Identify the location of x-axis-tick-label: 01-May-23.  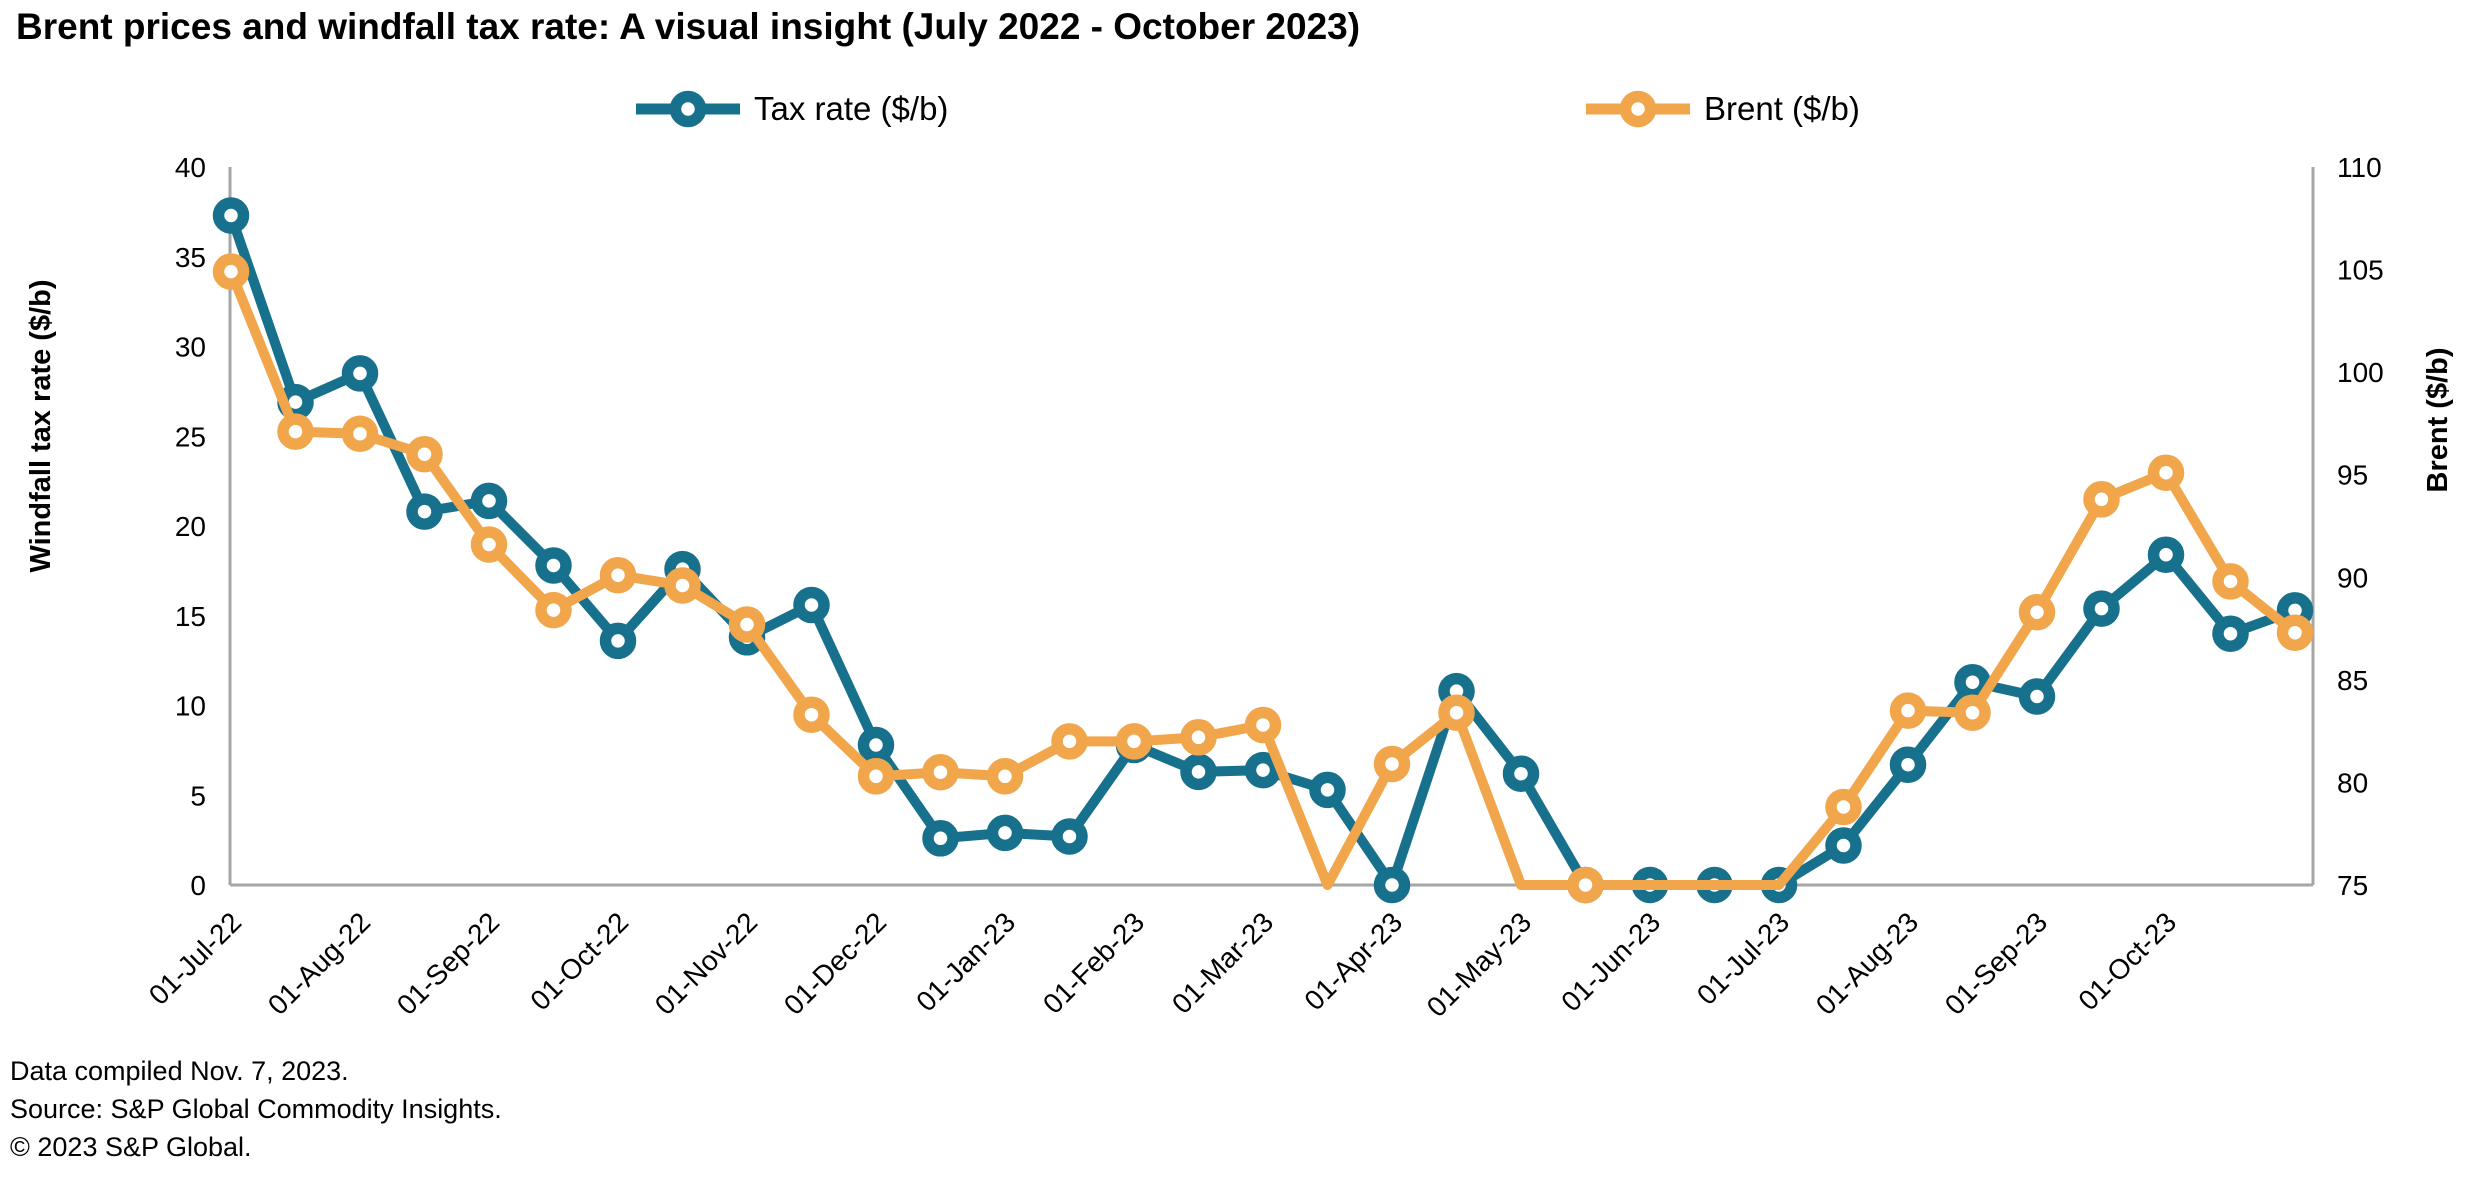
(1479, 964).